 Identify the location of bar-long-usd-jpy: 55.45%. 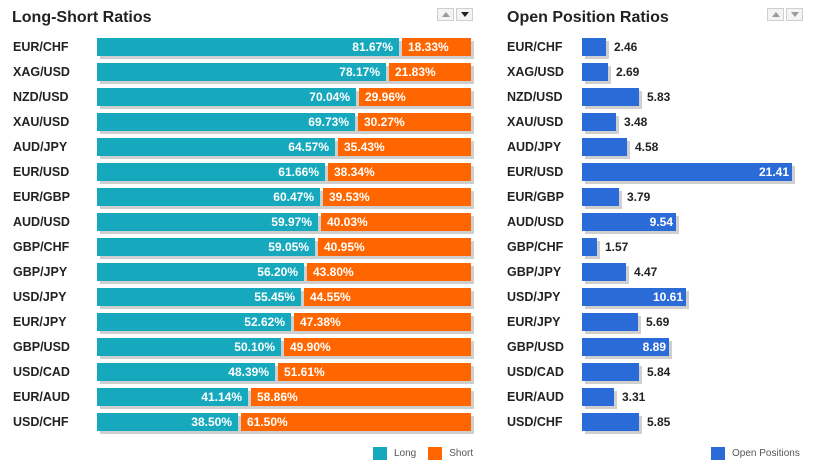
(199, 297).